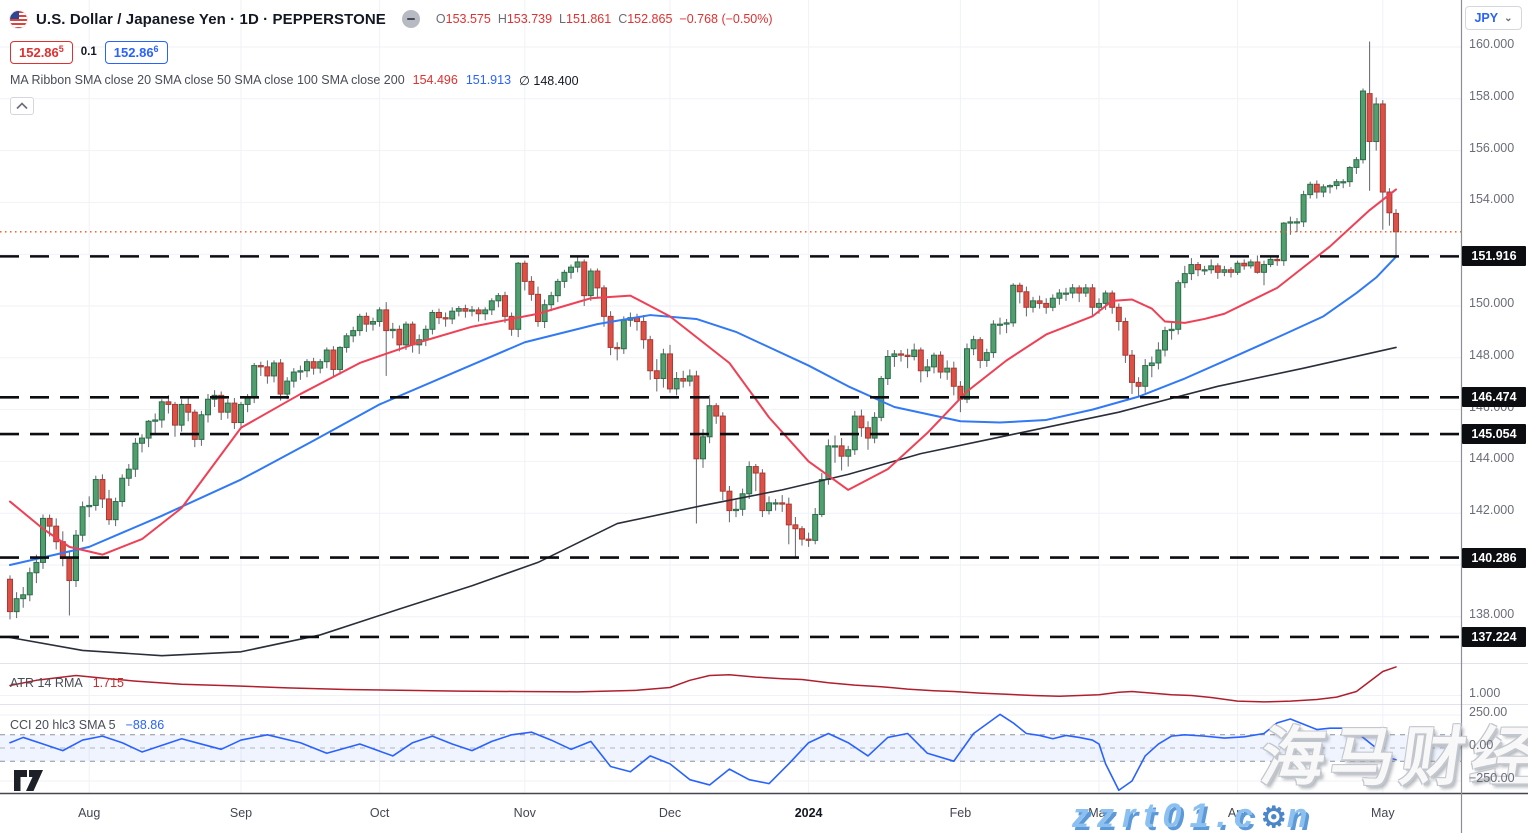 Image resolution: width=1528 pixels, height=833 pixels. Describe the element at coordinates (1494, 434) in the screenshot. I see `level-price-label: 145.054` at that location.